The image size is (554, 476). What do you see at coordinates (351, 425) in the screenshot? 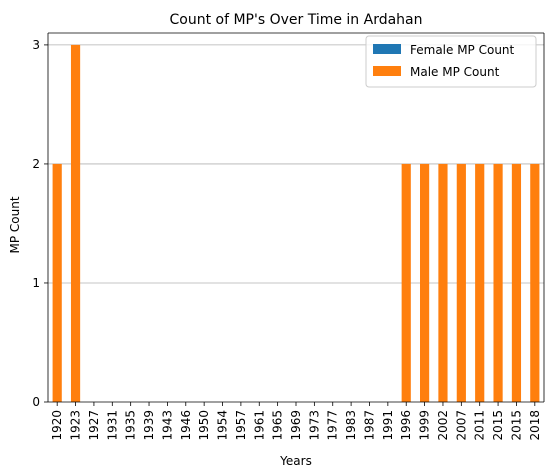
I see `x-tick-label: 1983` at bounding box center [351, 425].